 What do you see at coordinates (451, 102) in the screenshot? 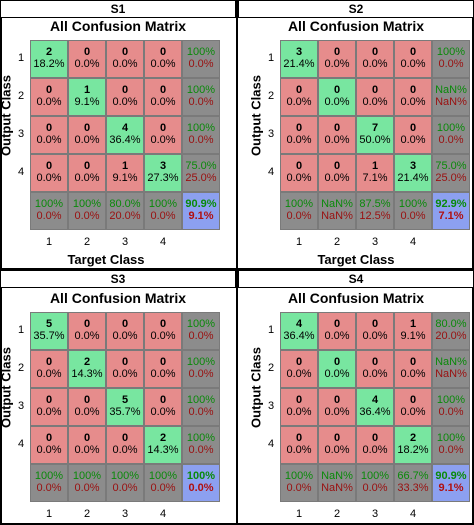
I see `row-summary-error: NaN%` at bounding box center [451, 102].